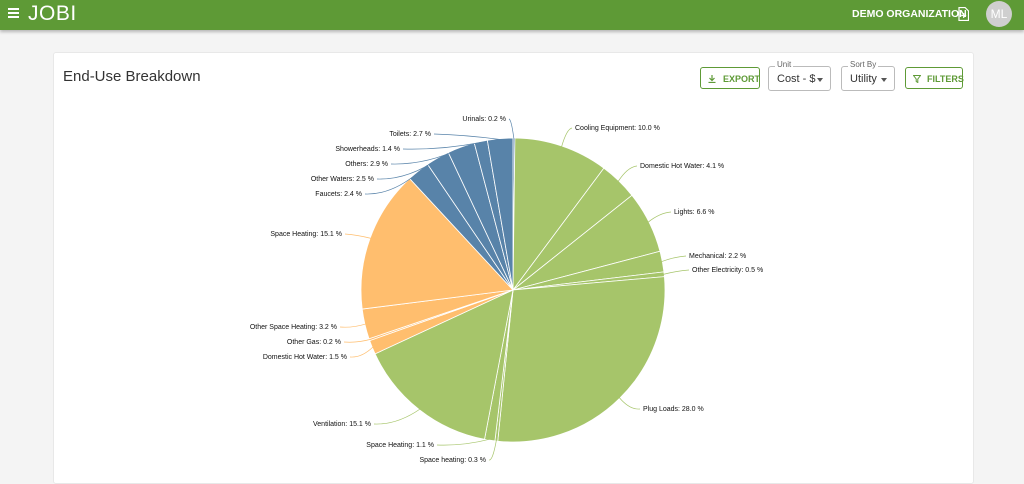 The height and width of the screenshot is (484, 1024). I want to click on add-document-icon, so click(963, 14).